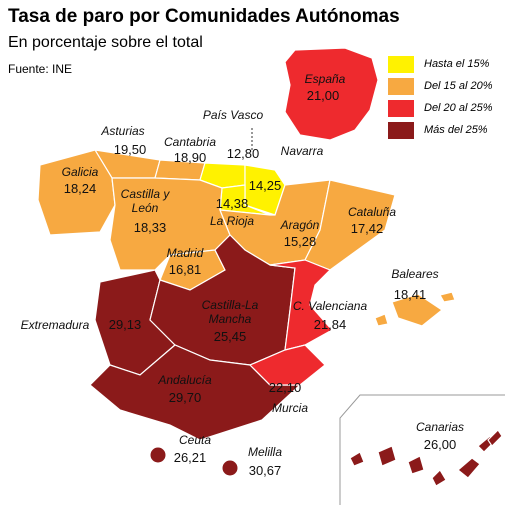 The height and width of the screenshot is (510, 510). I want to click on region-value: 14,25, so click(265, 185).